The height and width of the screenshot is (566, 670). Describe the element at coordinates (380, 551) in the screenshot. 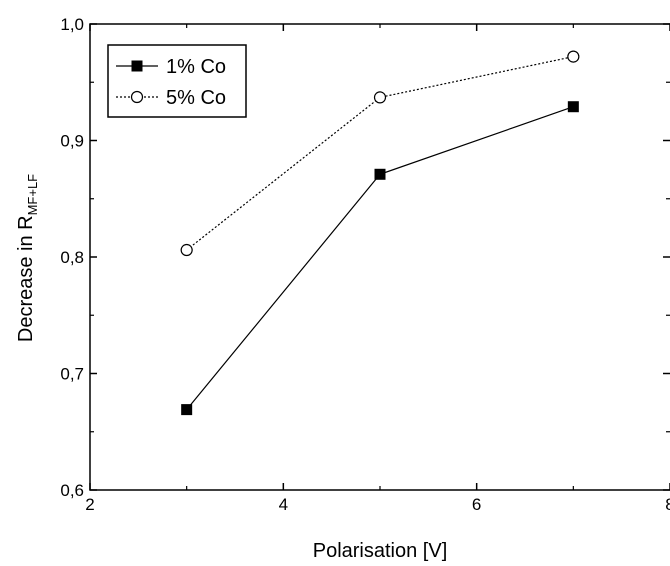

I see `x-axis-label: Polarisation [V]` at that location.